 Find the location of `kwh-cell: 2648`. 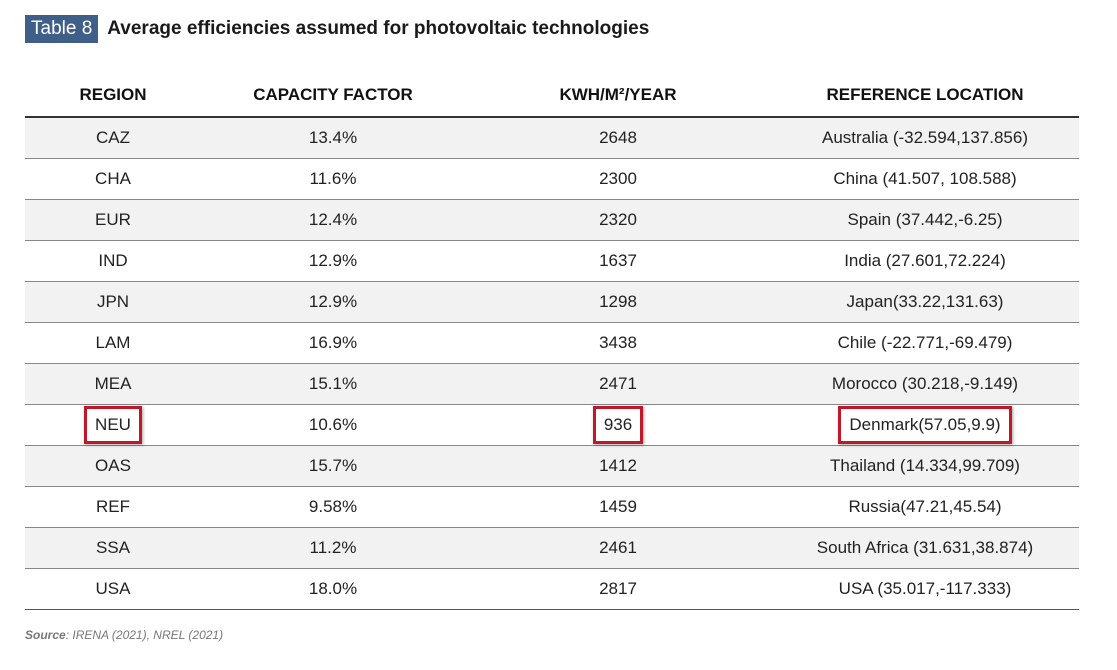

kwh-cell: 2648 is located at coordinates (618, 138).